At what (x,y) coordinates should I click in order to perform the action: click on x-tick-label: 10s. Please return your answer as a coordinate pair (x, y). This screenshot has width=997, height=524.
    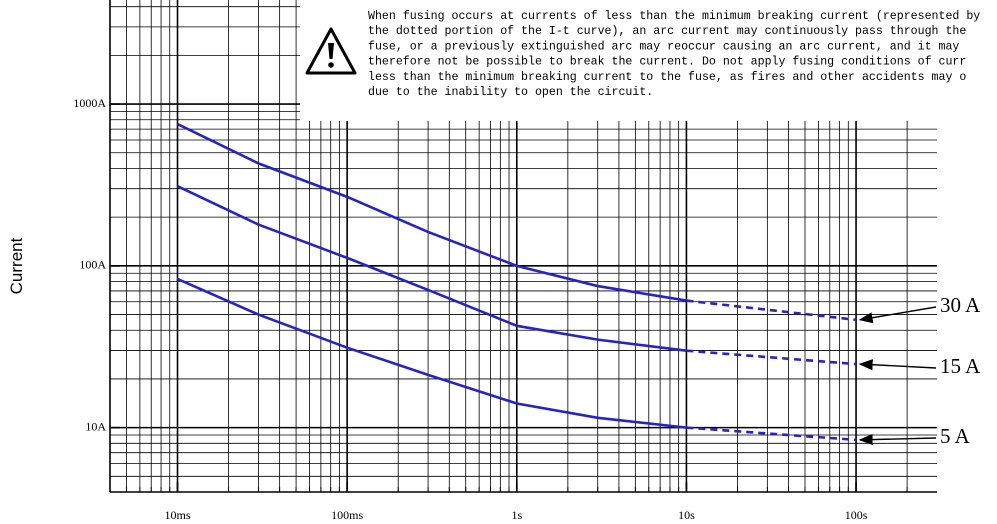
    Looking at the image, I should click on (686, 515).